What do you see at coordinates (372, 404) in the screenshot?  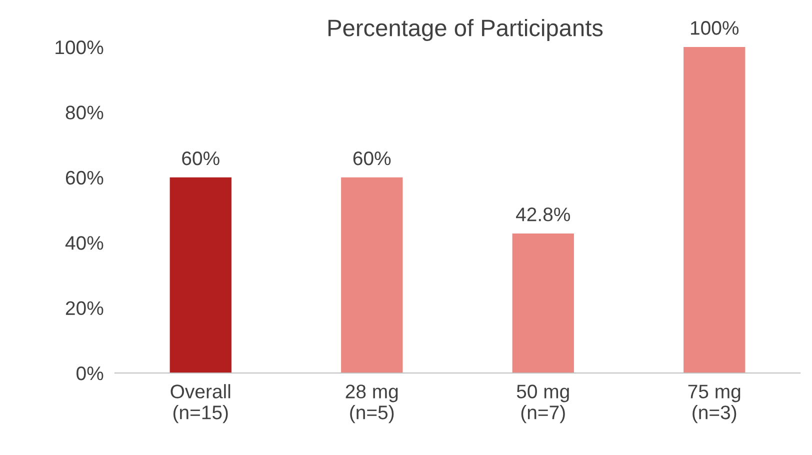 I see `x-tick-label: 28 mg (n=5)` at bounding box center [372, 404].